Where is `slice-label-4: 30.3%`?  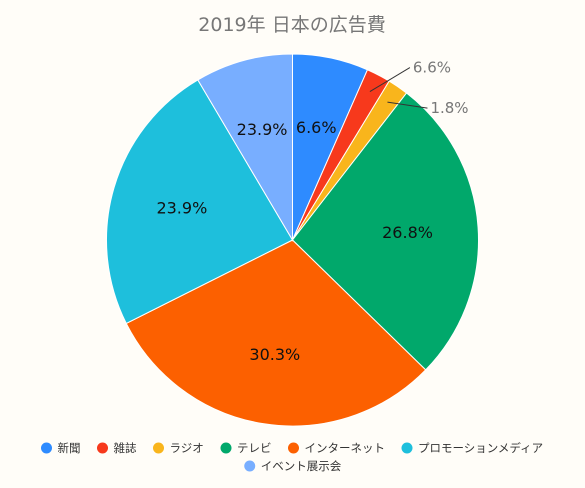 slice-label-4: 30.3% is located at coordinates (274, 354).